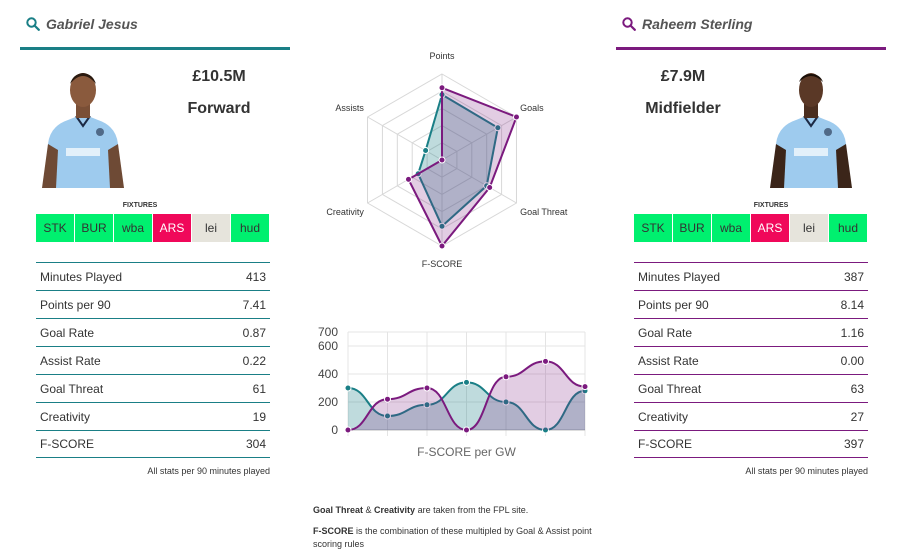 The width and height of the screenshot is (898, 560). I want to click on player1-fixtures-title: FIXTURES, so click(140, 205).